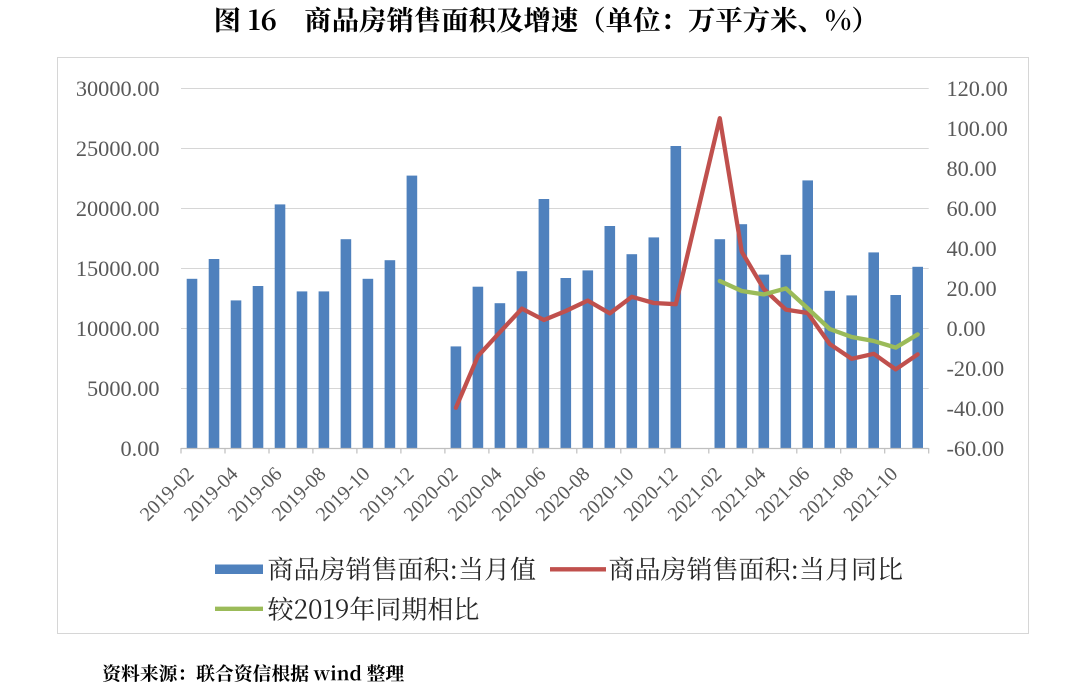 The image size is (1080, 694). Describe the element at coordinates (972, 248) in the screenshot. I see `svg-text: 40.00` at that location.